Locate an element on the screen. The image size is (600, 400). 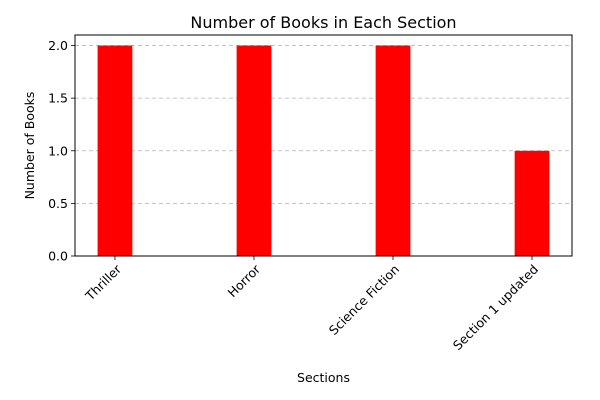
y-axis-ticks: 0.0 0.5 1.0 1.5 2.0 is located at coordinates (61, 151).